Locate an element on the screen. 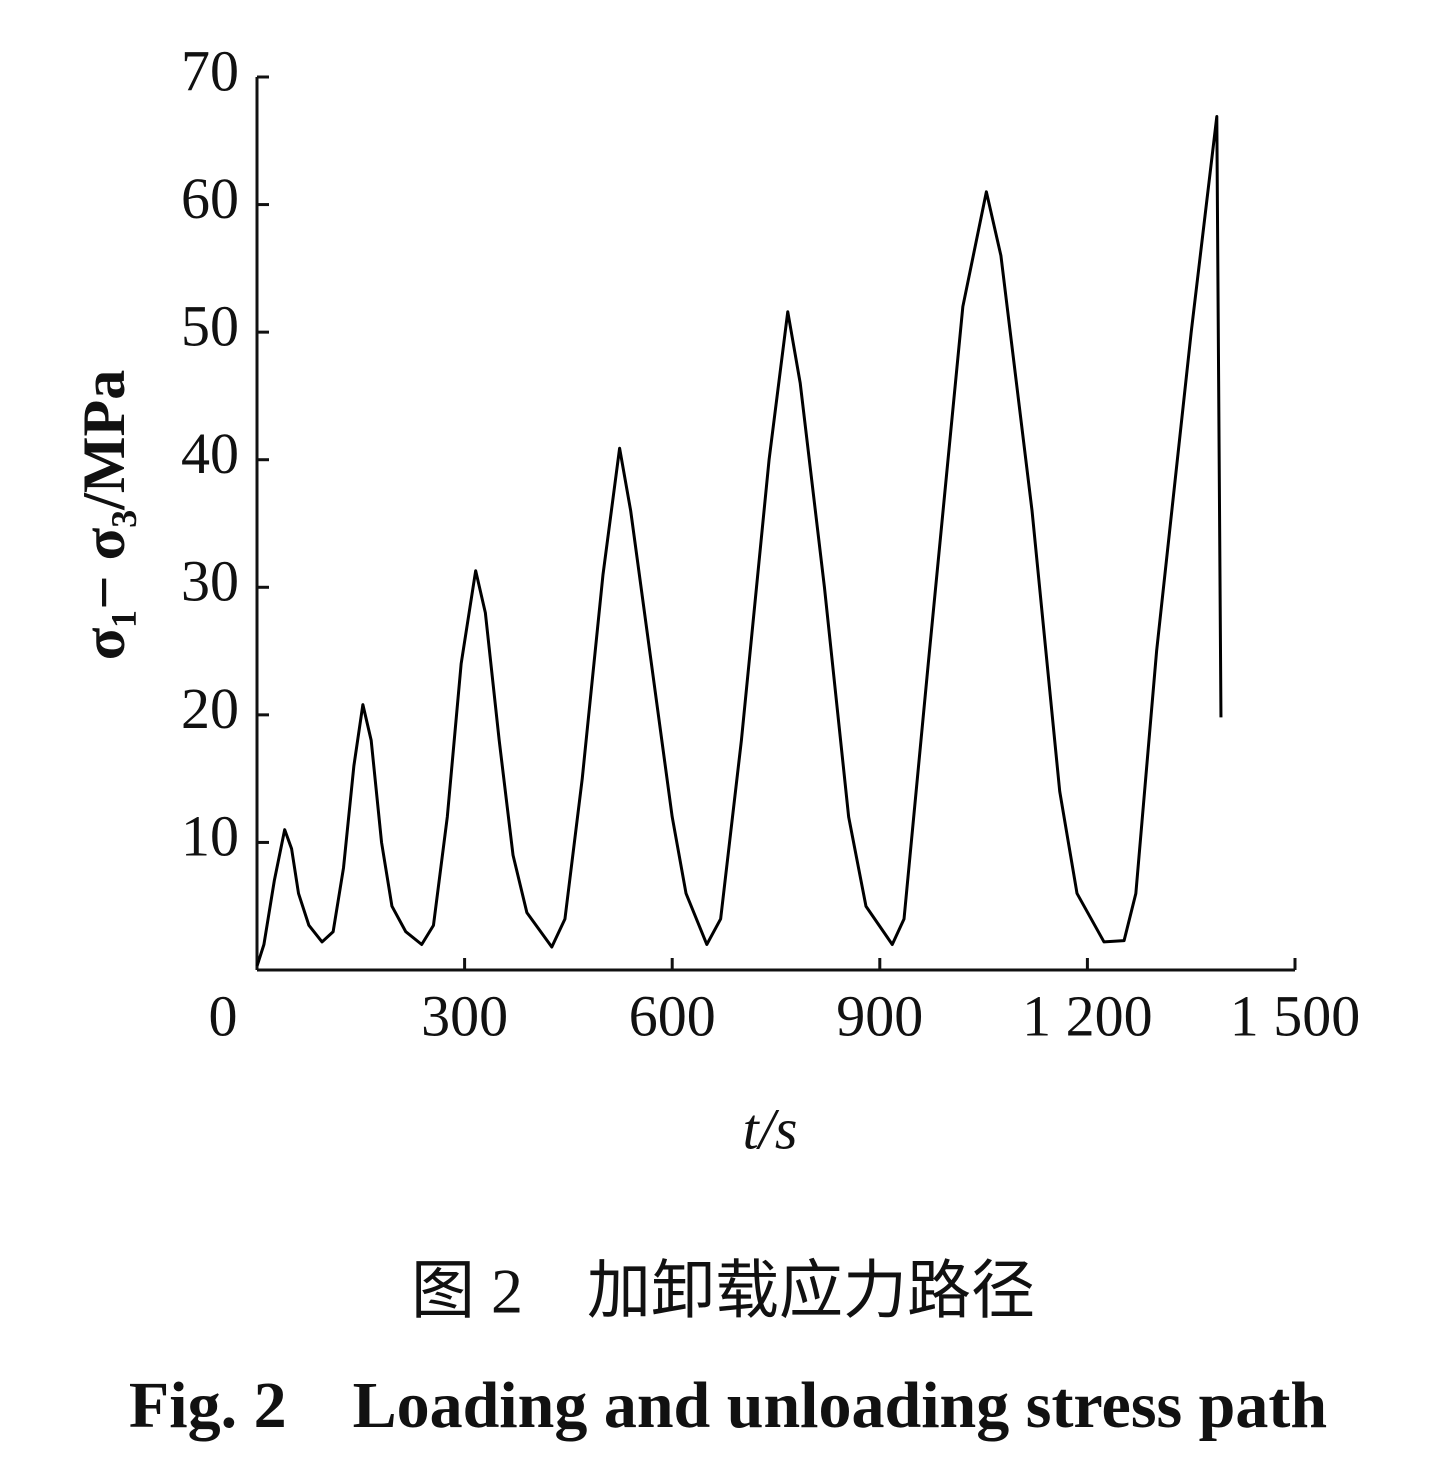 The image size is (1446, 1472). x-tick-label: 600 is located at coordinates (672, 1015).